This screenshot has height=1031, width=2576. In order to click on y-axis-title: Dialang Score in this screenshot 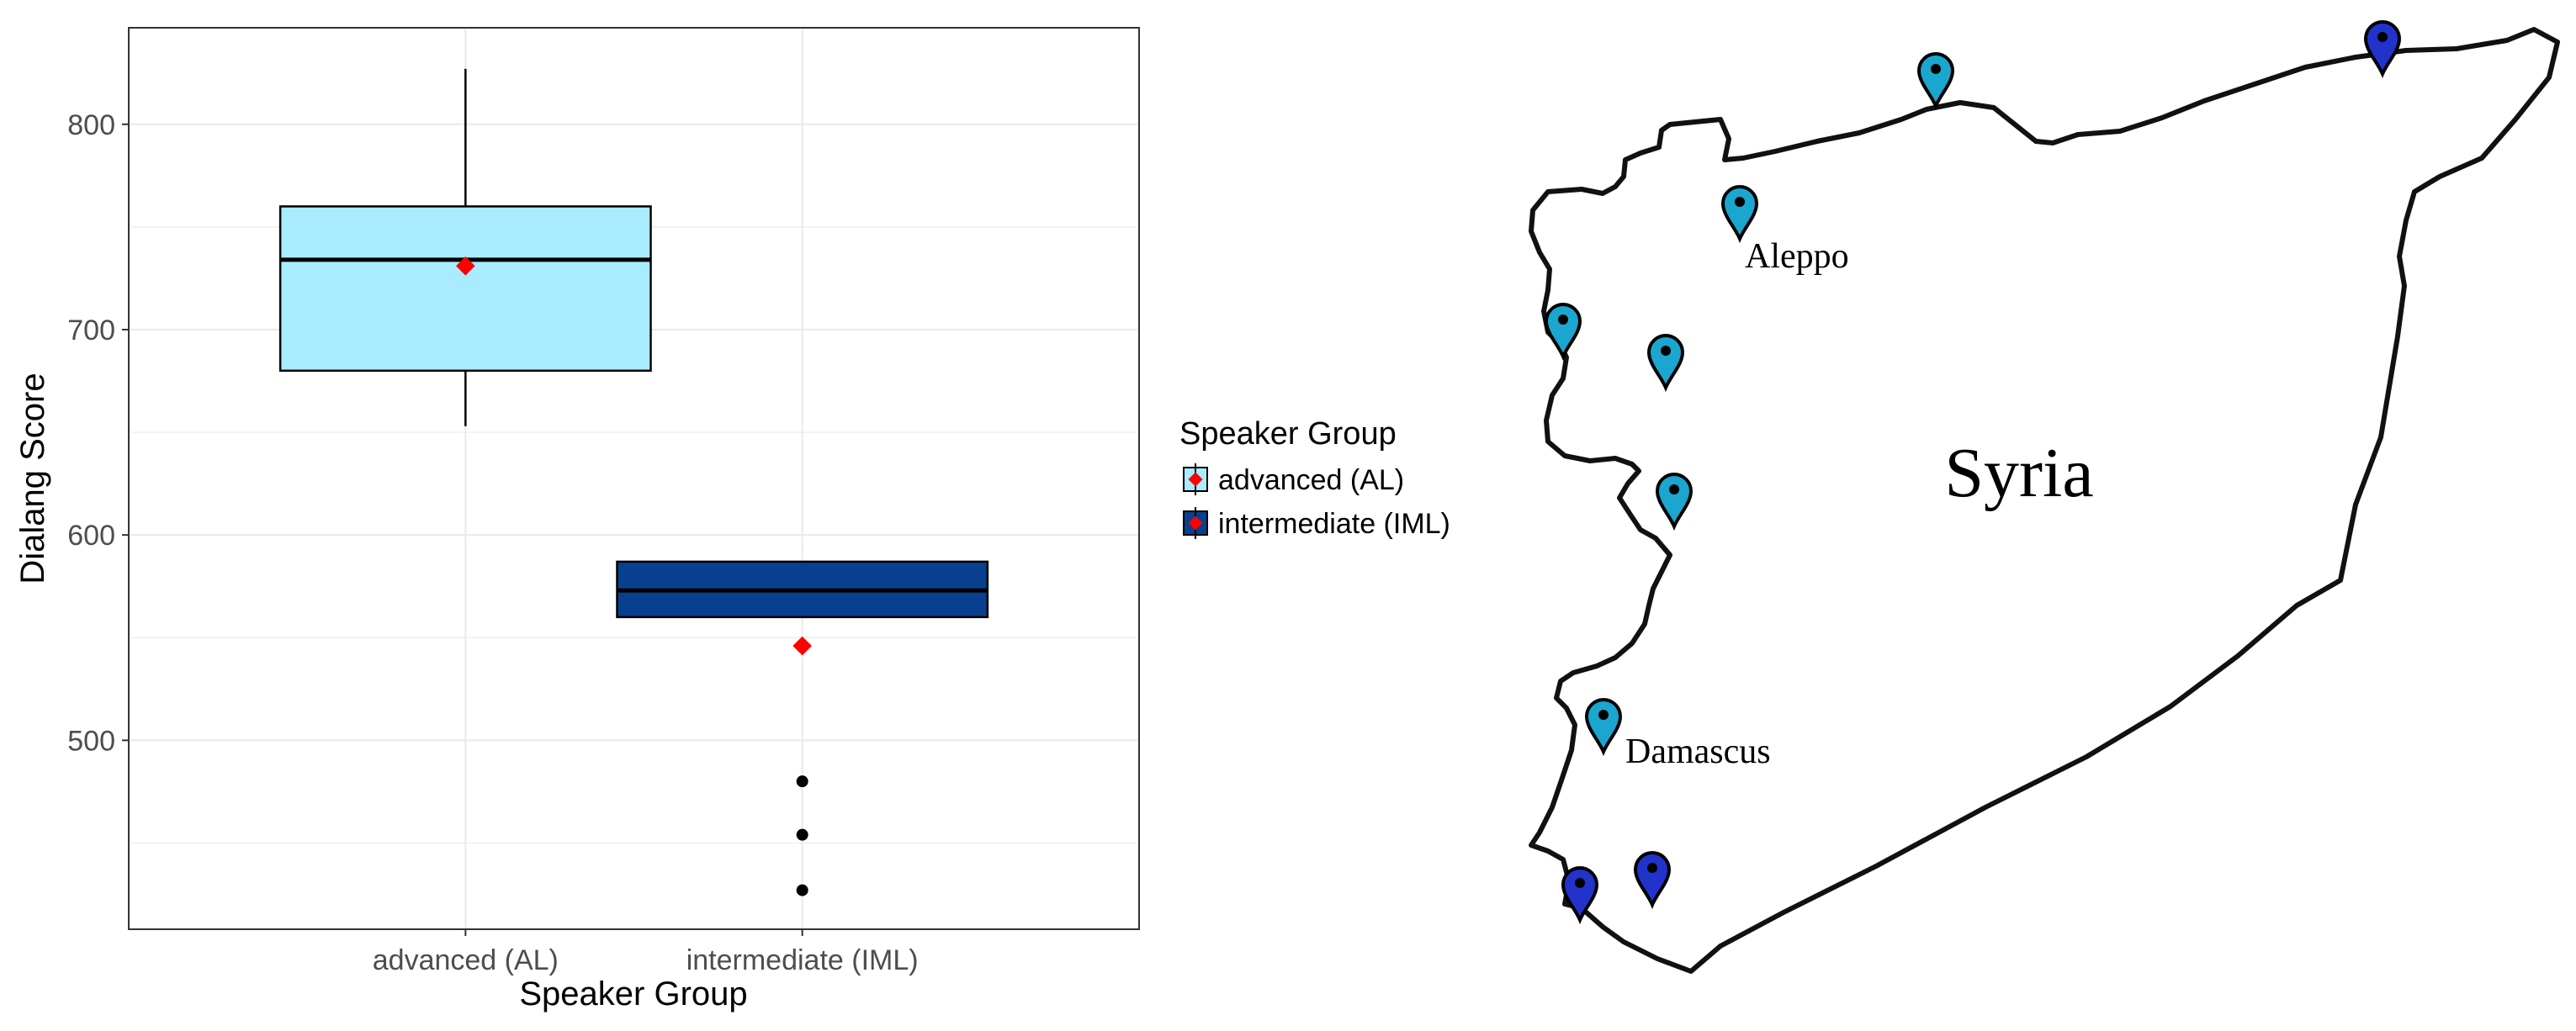, I will do `click(32, 479)`.